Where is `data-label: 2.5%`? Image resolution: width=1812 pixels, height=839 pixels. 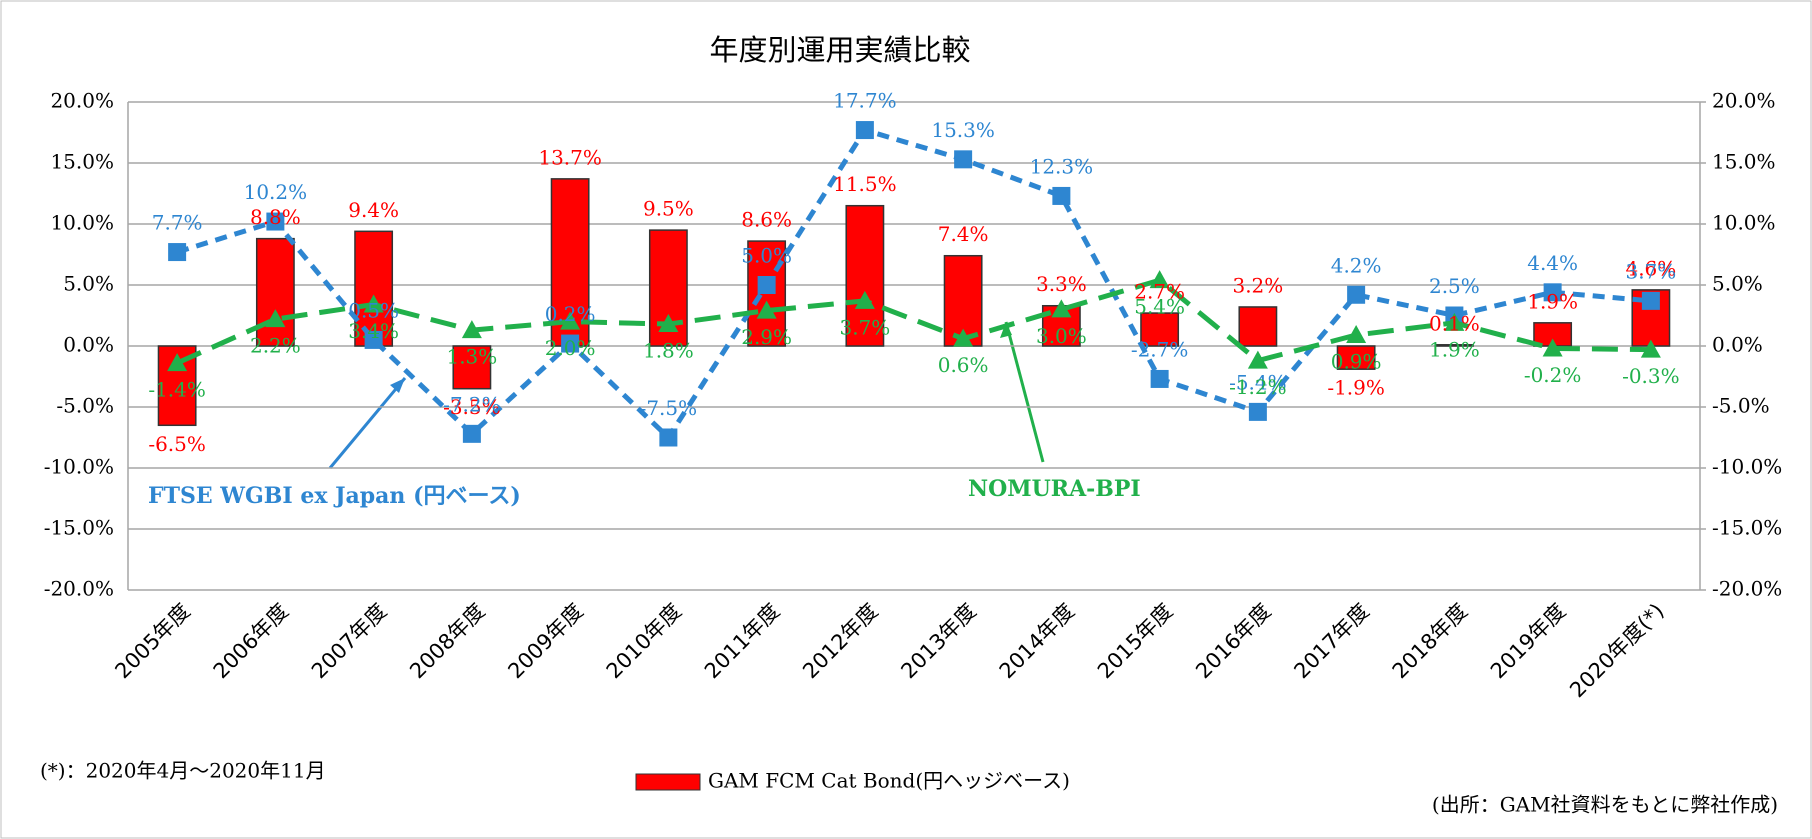 data-label: 2.5% is located at coordinates (1454, 286).